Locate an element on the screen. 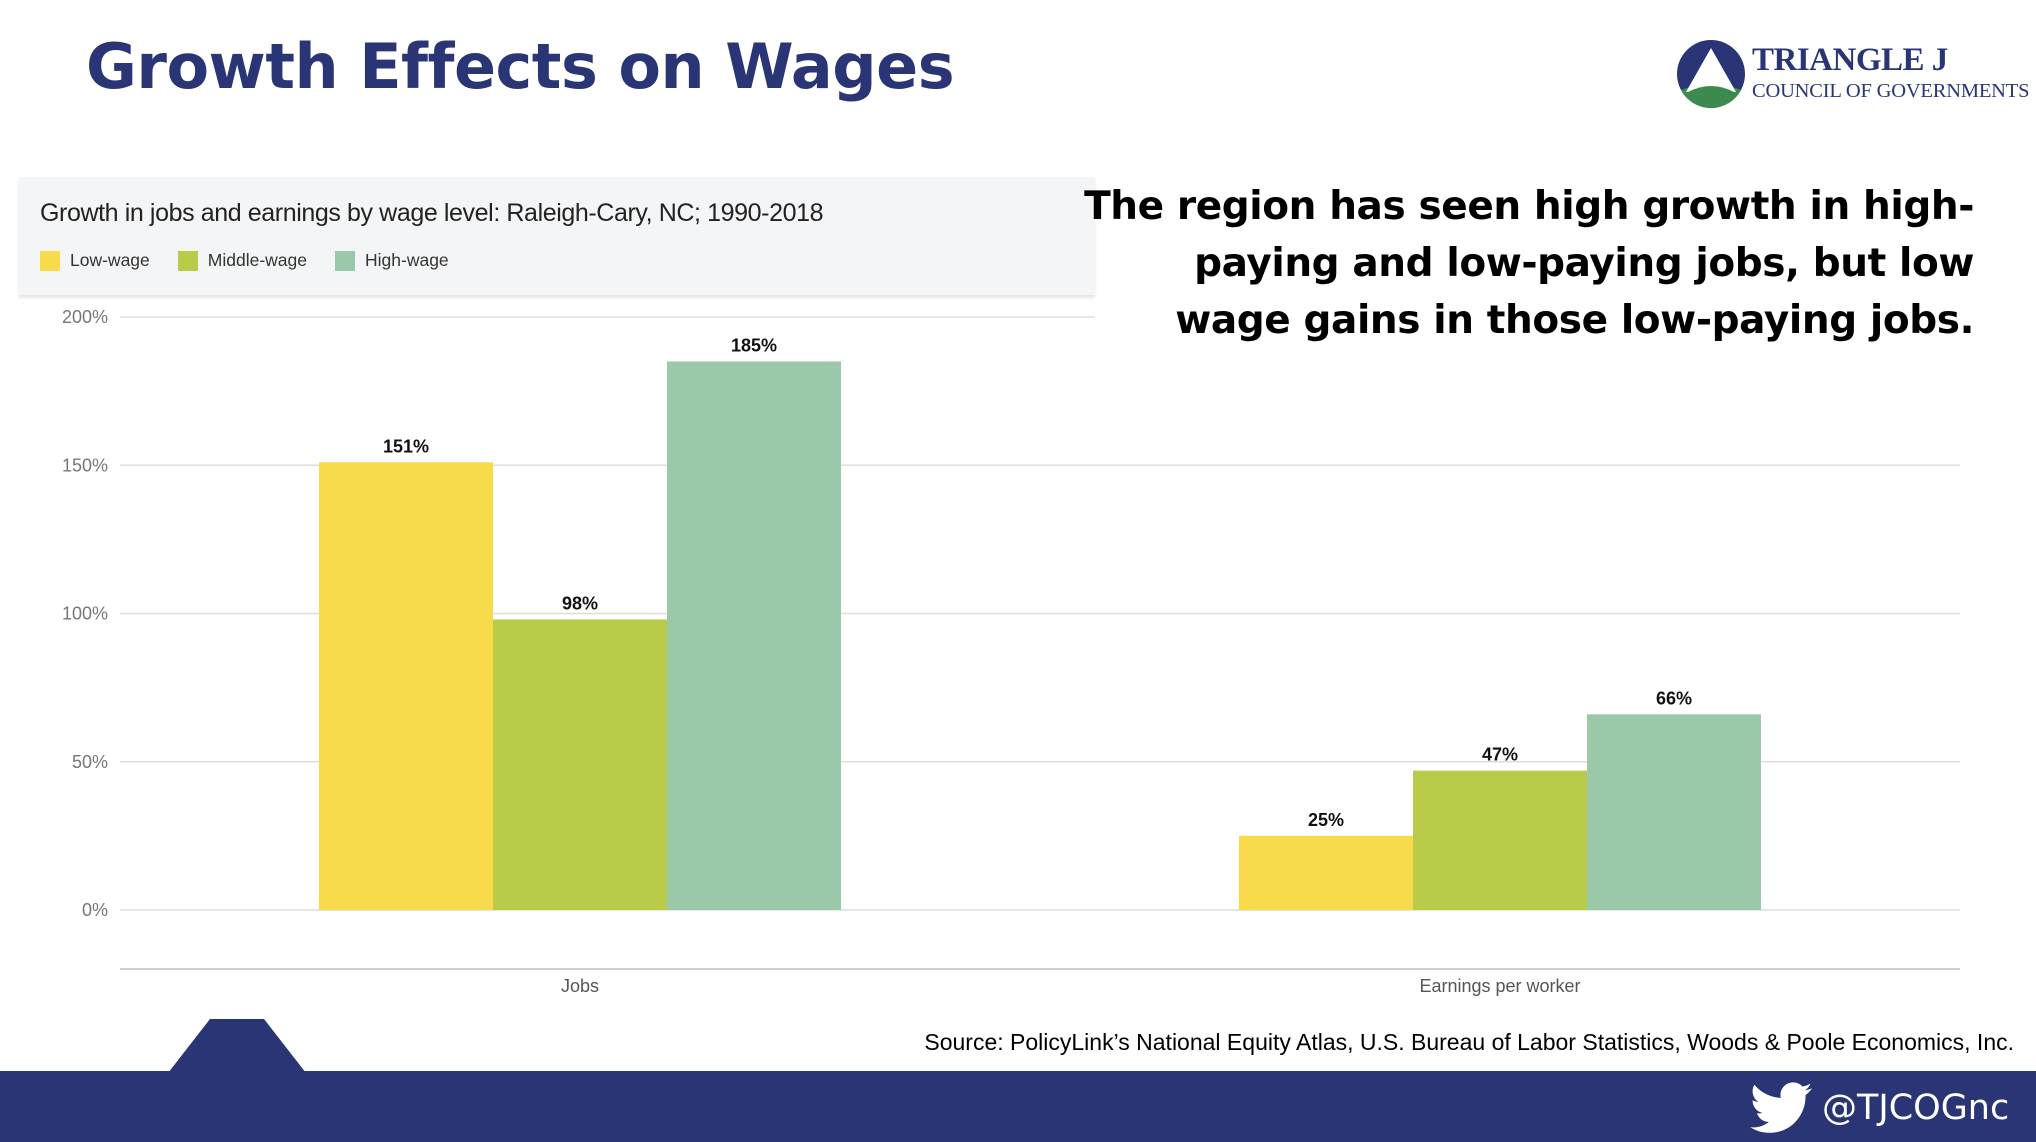 The height and width of the screenshot is (1142, 2036). legend-label-high-wage: High-wage is located at coordinates (407, 260).